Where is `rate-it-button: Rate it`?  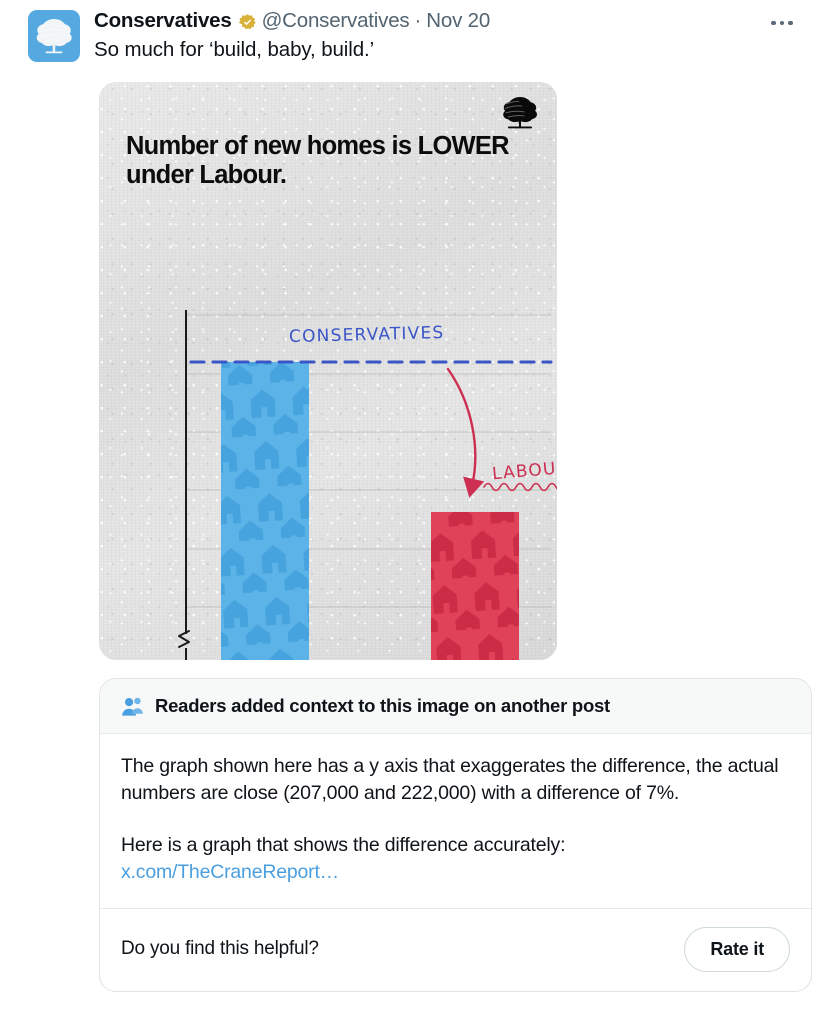 rate-it-button: Rate it is located at coordinates (737, 949).